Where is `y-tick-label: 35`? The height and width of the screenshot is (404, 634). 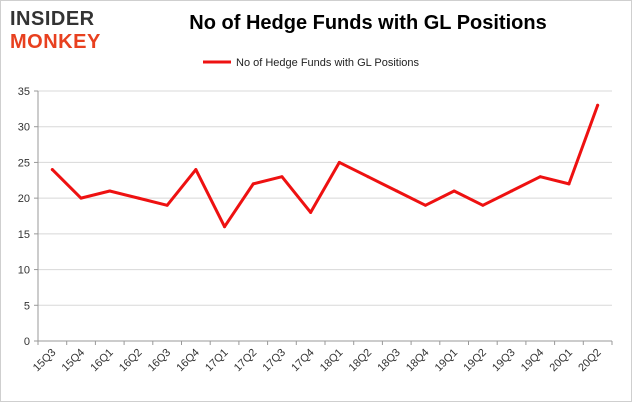
y-tick-label: 35 is located at coordinates (24, 92).